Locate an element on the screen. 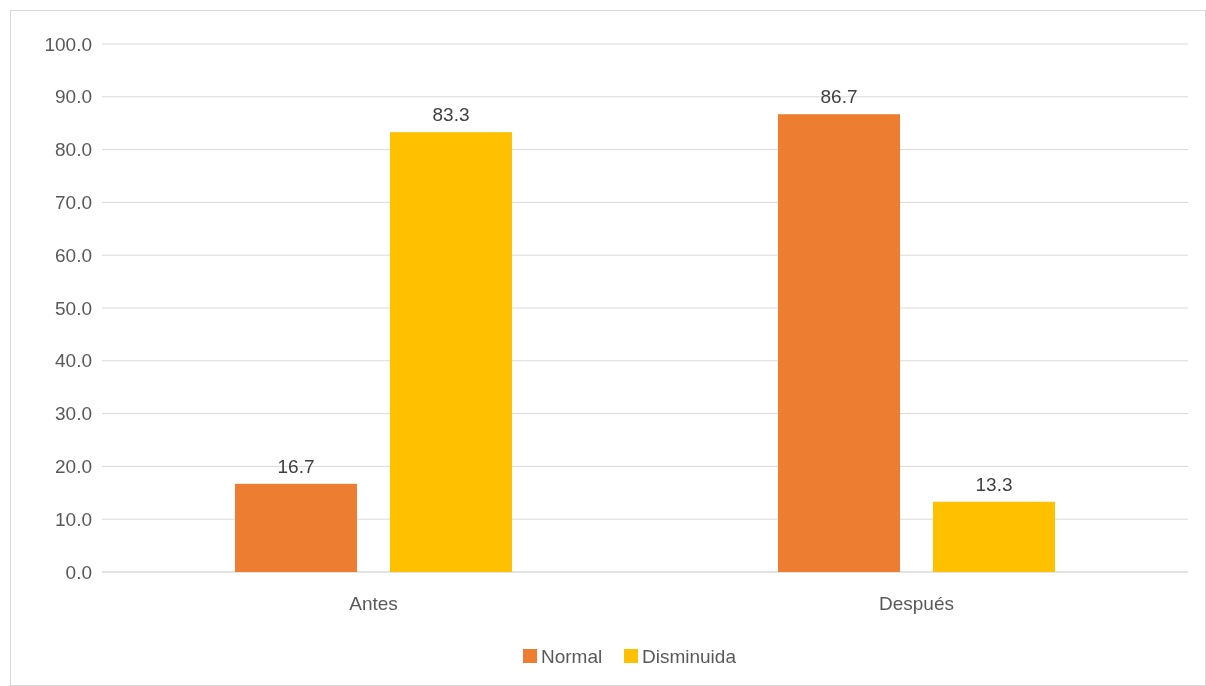  y-tick-label: 0.0 is located at coordinates (78, 572).